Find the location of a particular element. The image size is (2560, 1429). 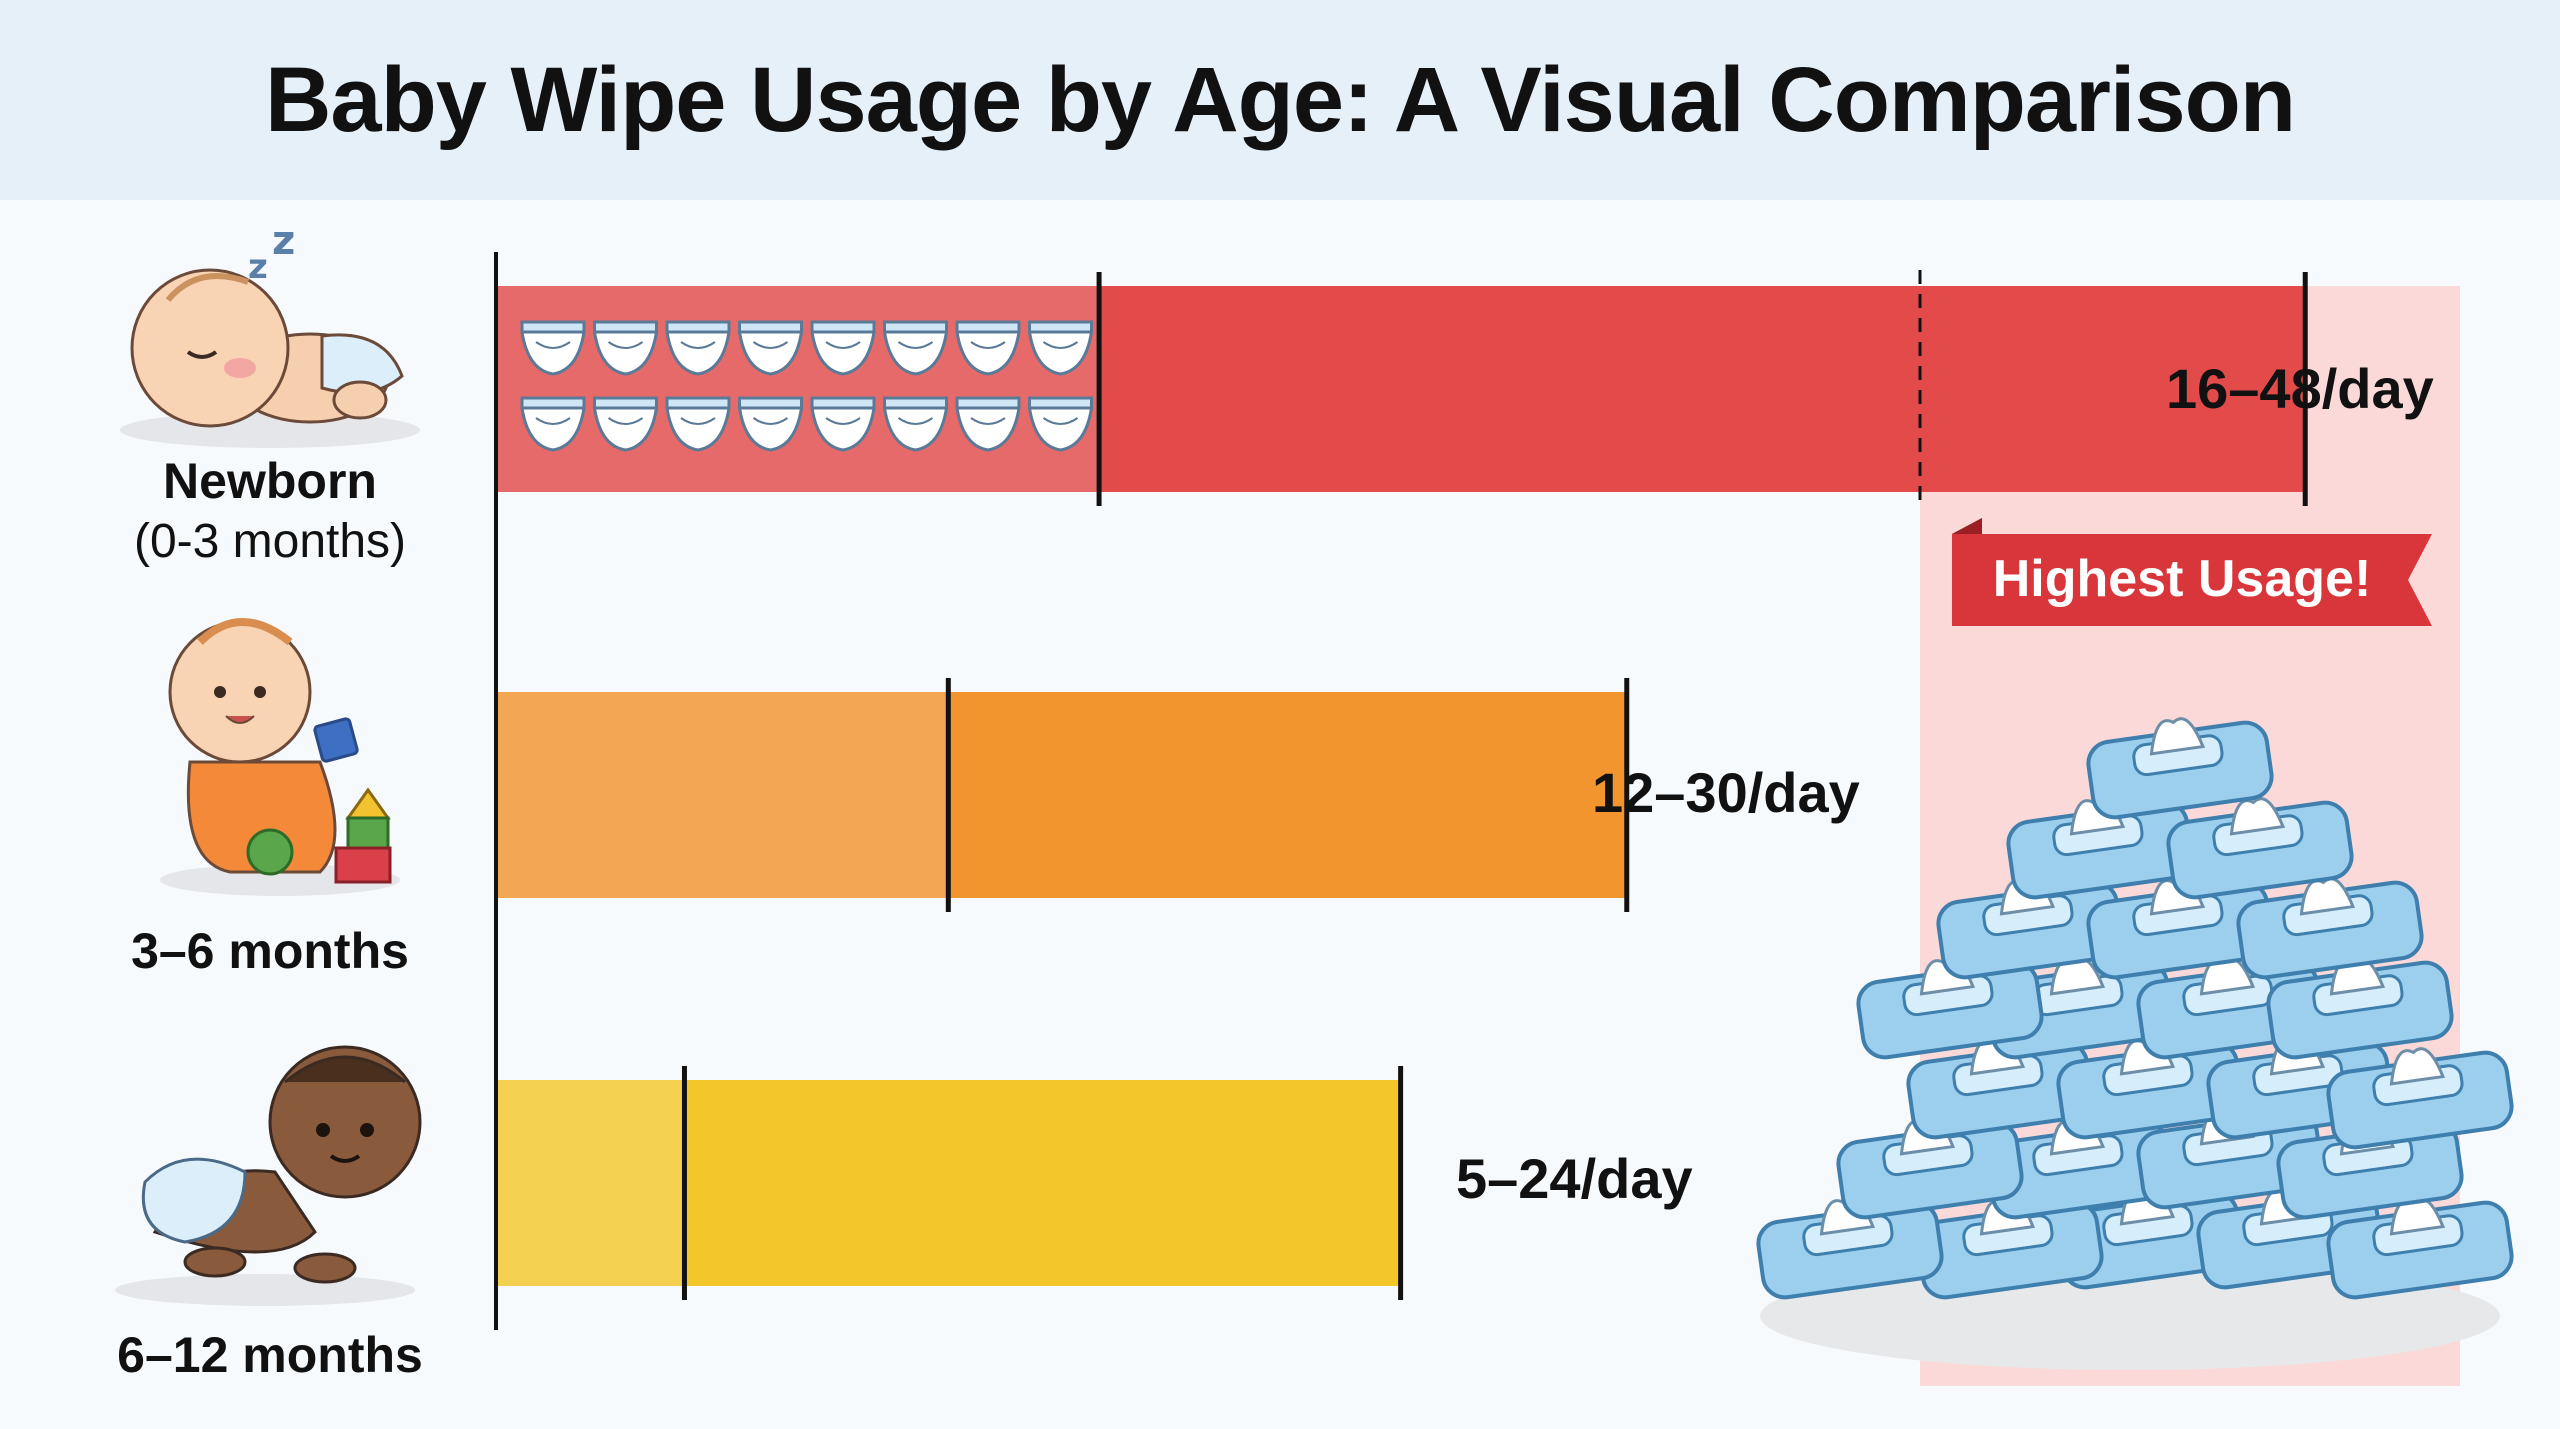

sitting-baby-icon is located at coordinates (280, 757).